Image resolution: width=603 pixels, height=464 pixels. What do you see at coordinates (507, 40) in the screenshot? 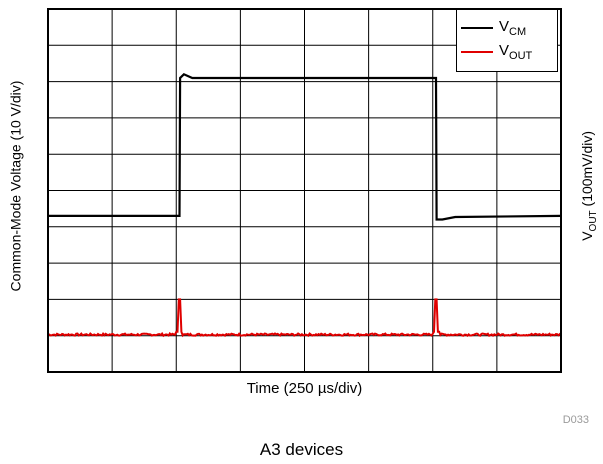
I see `legend: VCM VOUT` at bounding box center [507, 40].